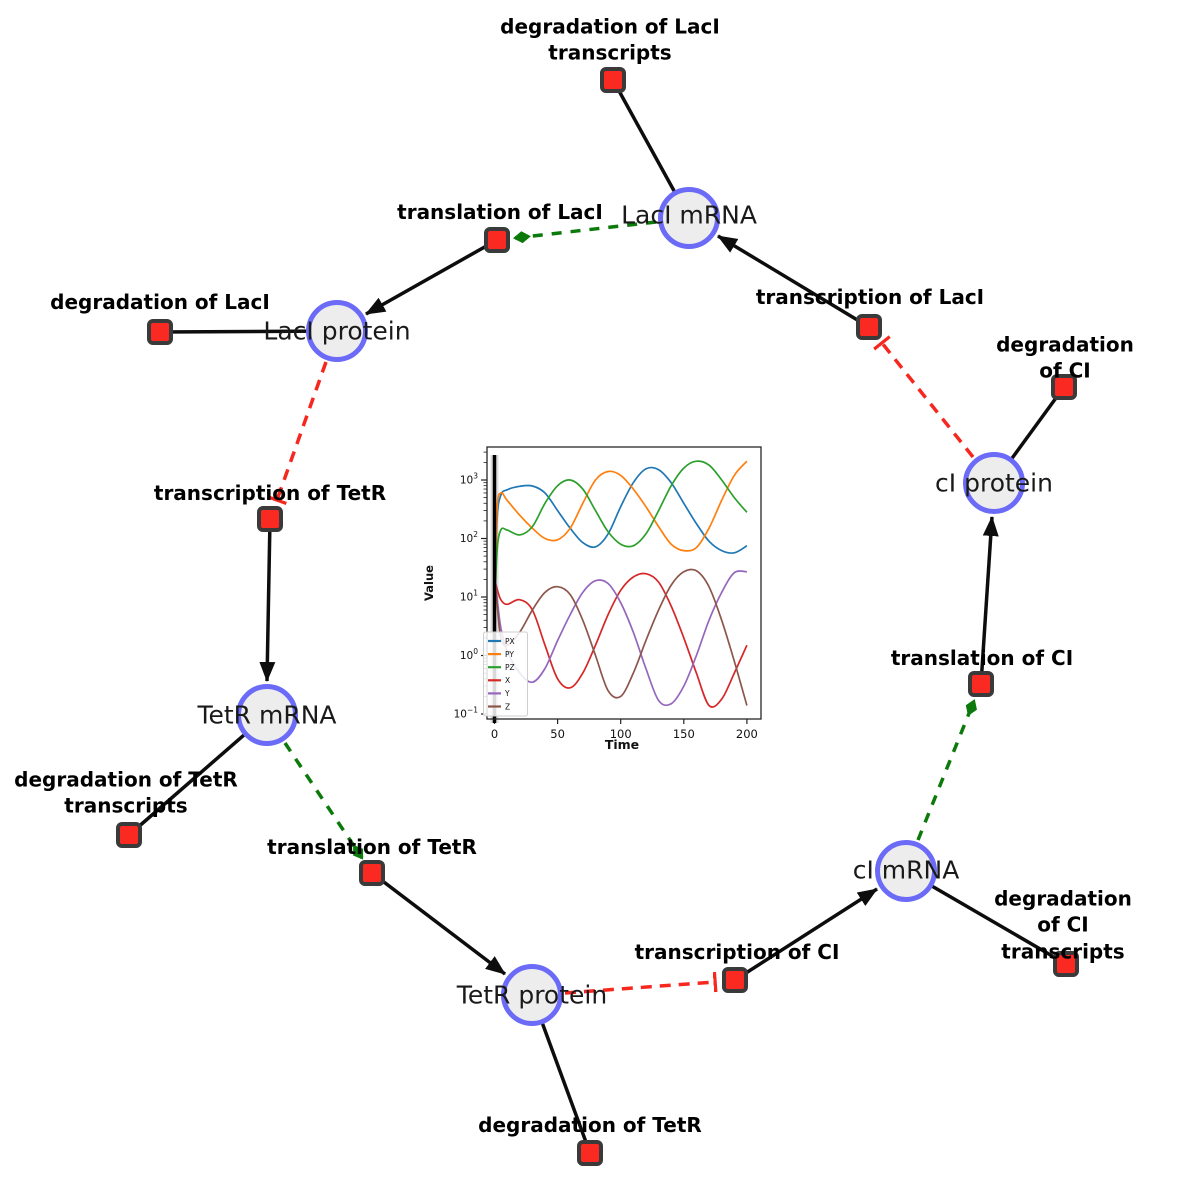 Image resolution: width=1189 pixels, height=1200 pixels. What do you see at coordinates (507, 706) in the screenshot?
I see `svg-text: Z` at bounding box center [507, 706].